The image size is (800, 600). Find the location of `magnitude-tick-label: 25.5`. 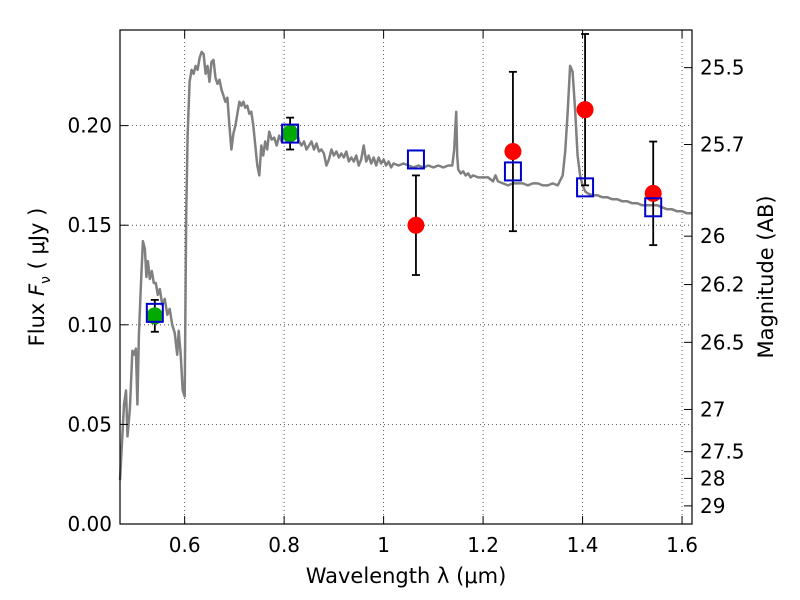

magnitude-tick-label: 25.5 is located at coordinates (722, 68).